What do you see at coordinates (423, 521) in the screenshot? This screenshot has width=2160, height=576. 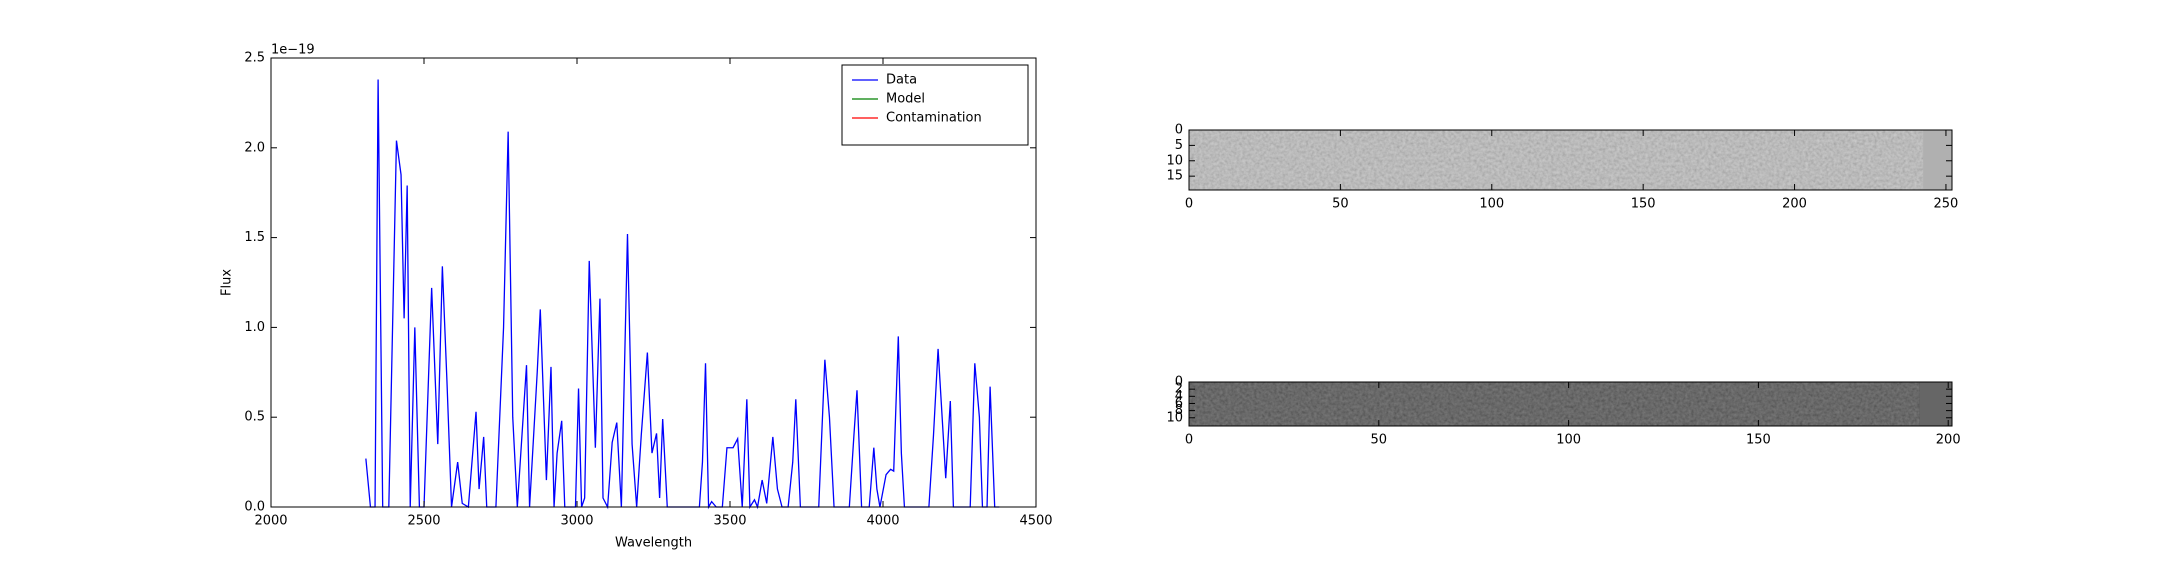 I see `x-tick-label: 2500` at bounding box center [423, 521].